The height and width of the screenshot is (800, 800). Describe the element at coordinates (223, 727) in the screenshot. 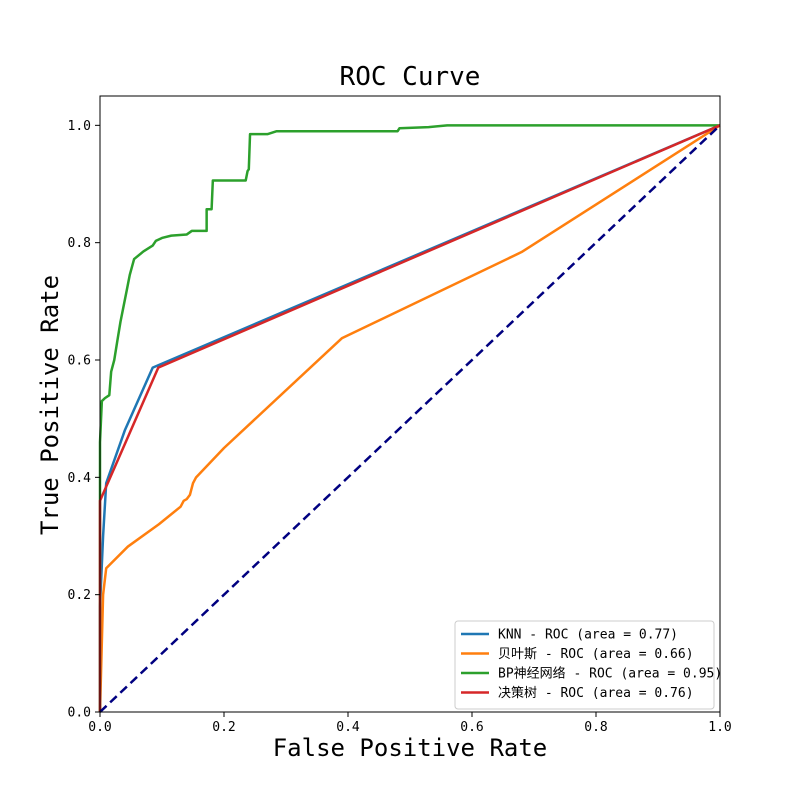

I see `x-tick-label: 0.2` at that location.